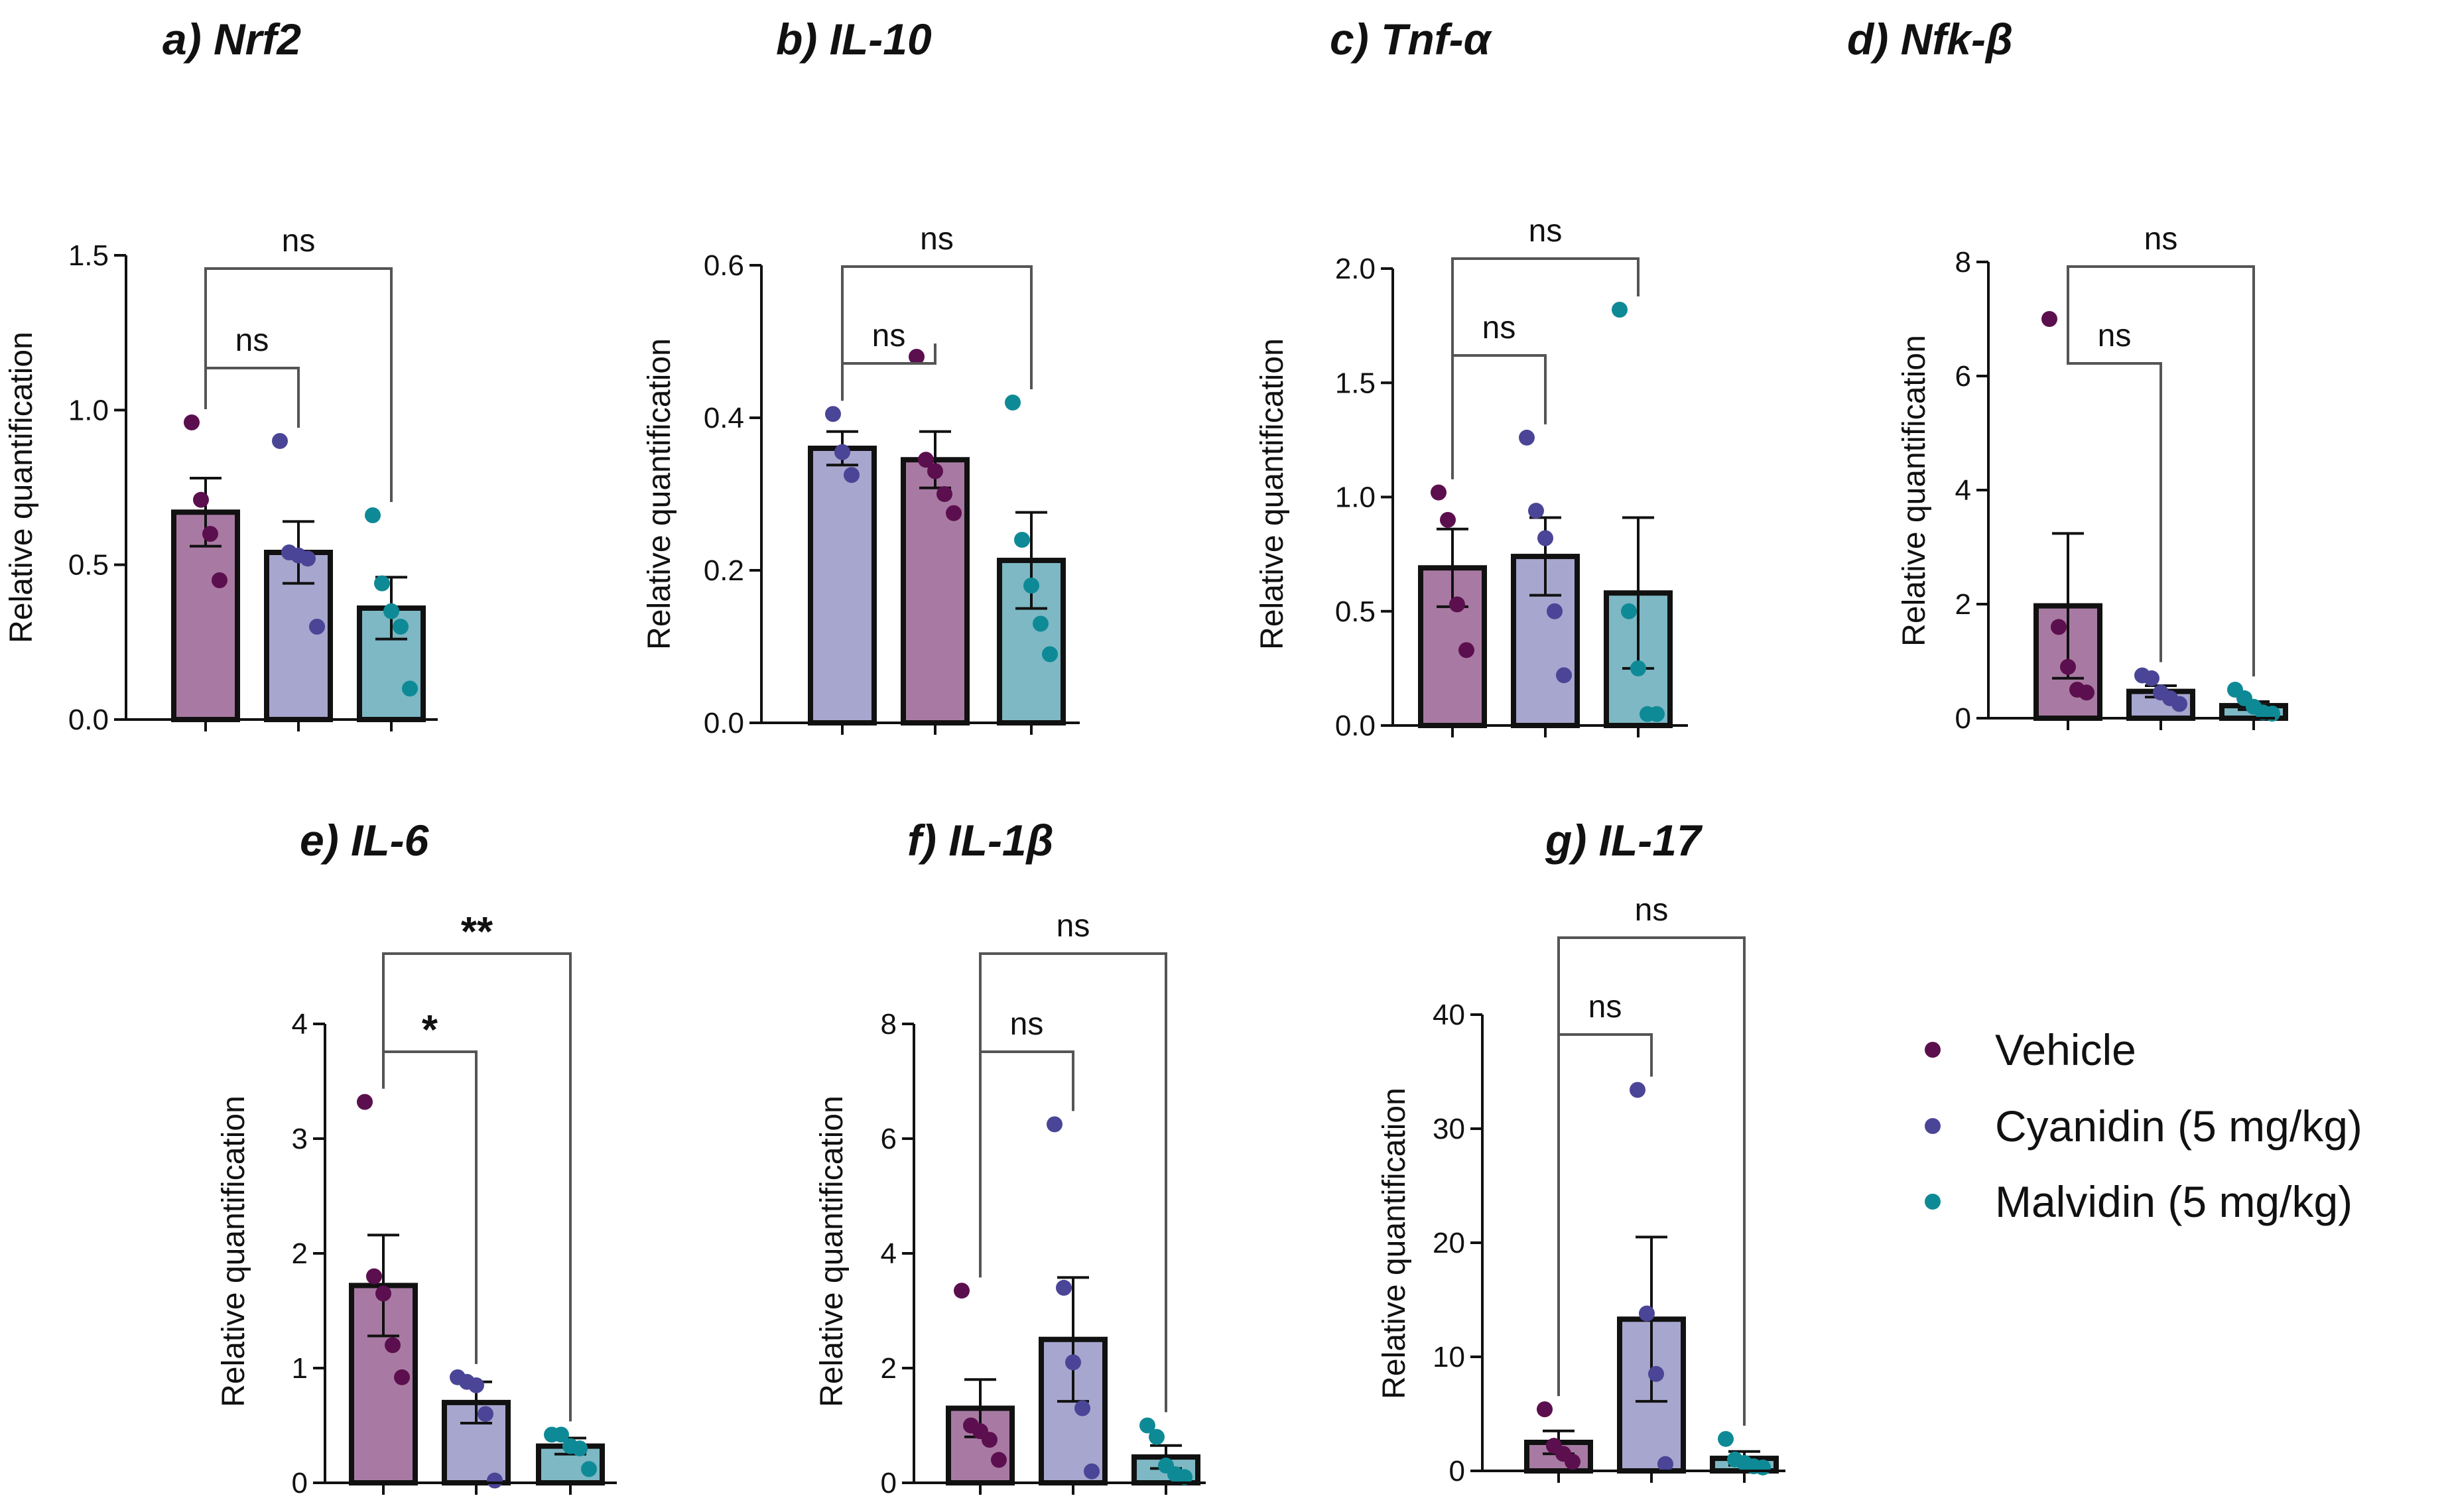 This screenshot has height=1512, width=2448. I want to click on legend-label-cyanidin: Cyanidin (5 mg/kg), so click(2179, 1126).